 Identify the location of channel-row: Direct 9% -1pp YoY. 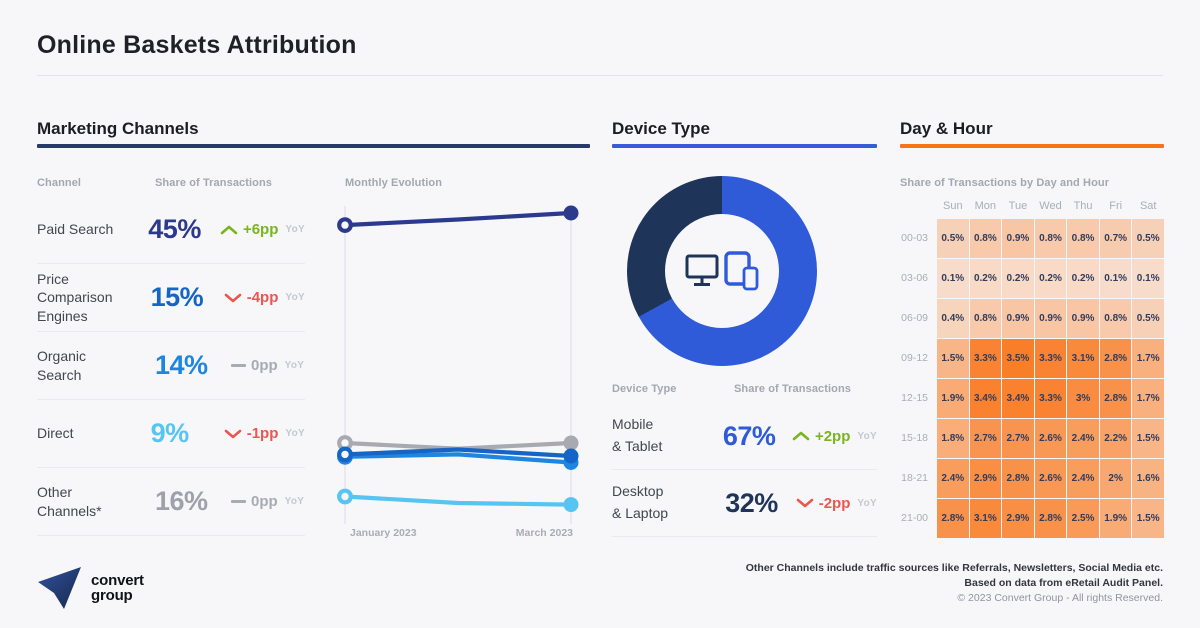
(171, 434).